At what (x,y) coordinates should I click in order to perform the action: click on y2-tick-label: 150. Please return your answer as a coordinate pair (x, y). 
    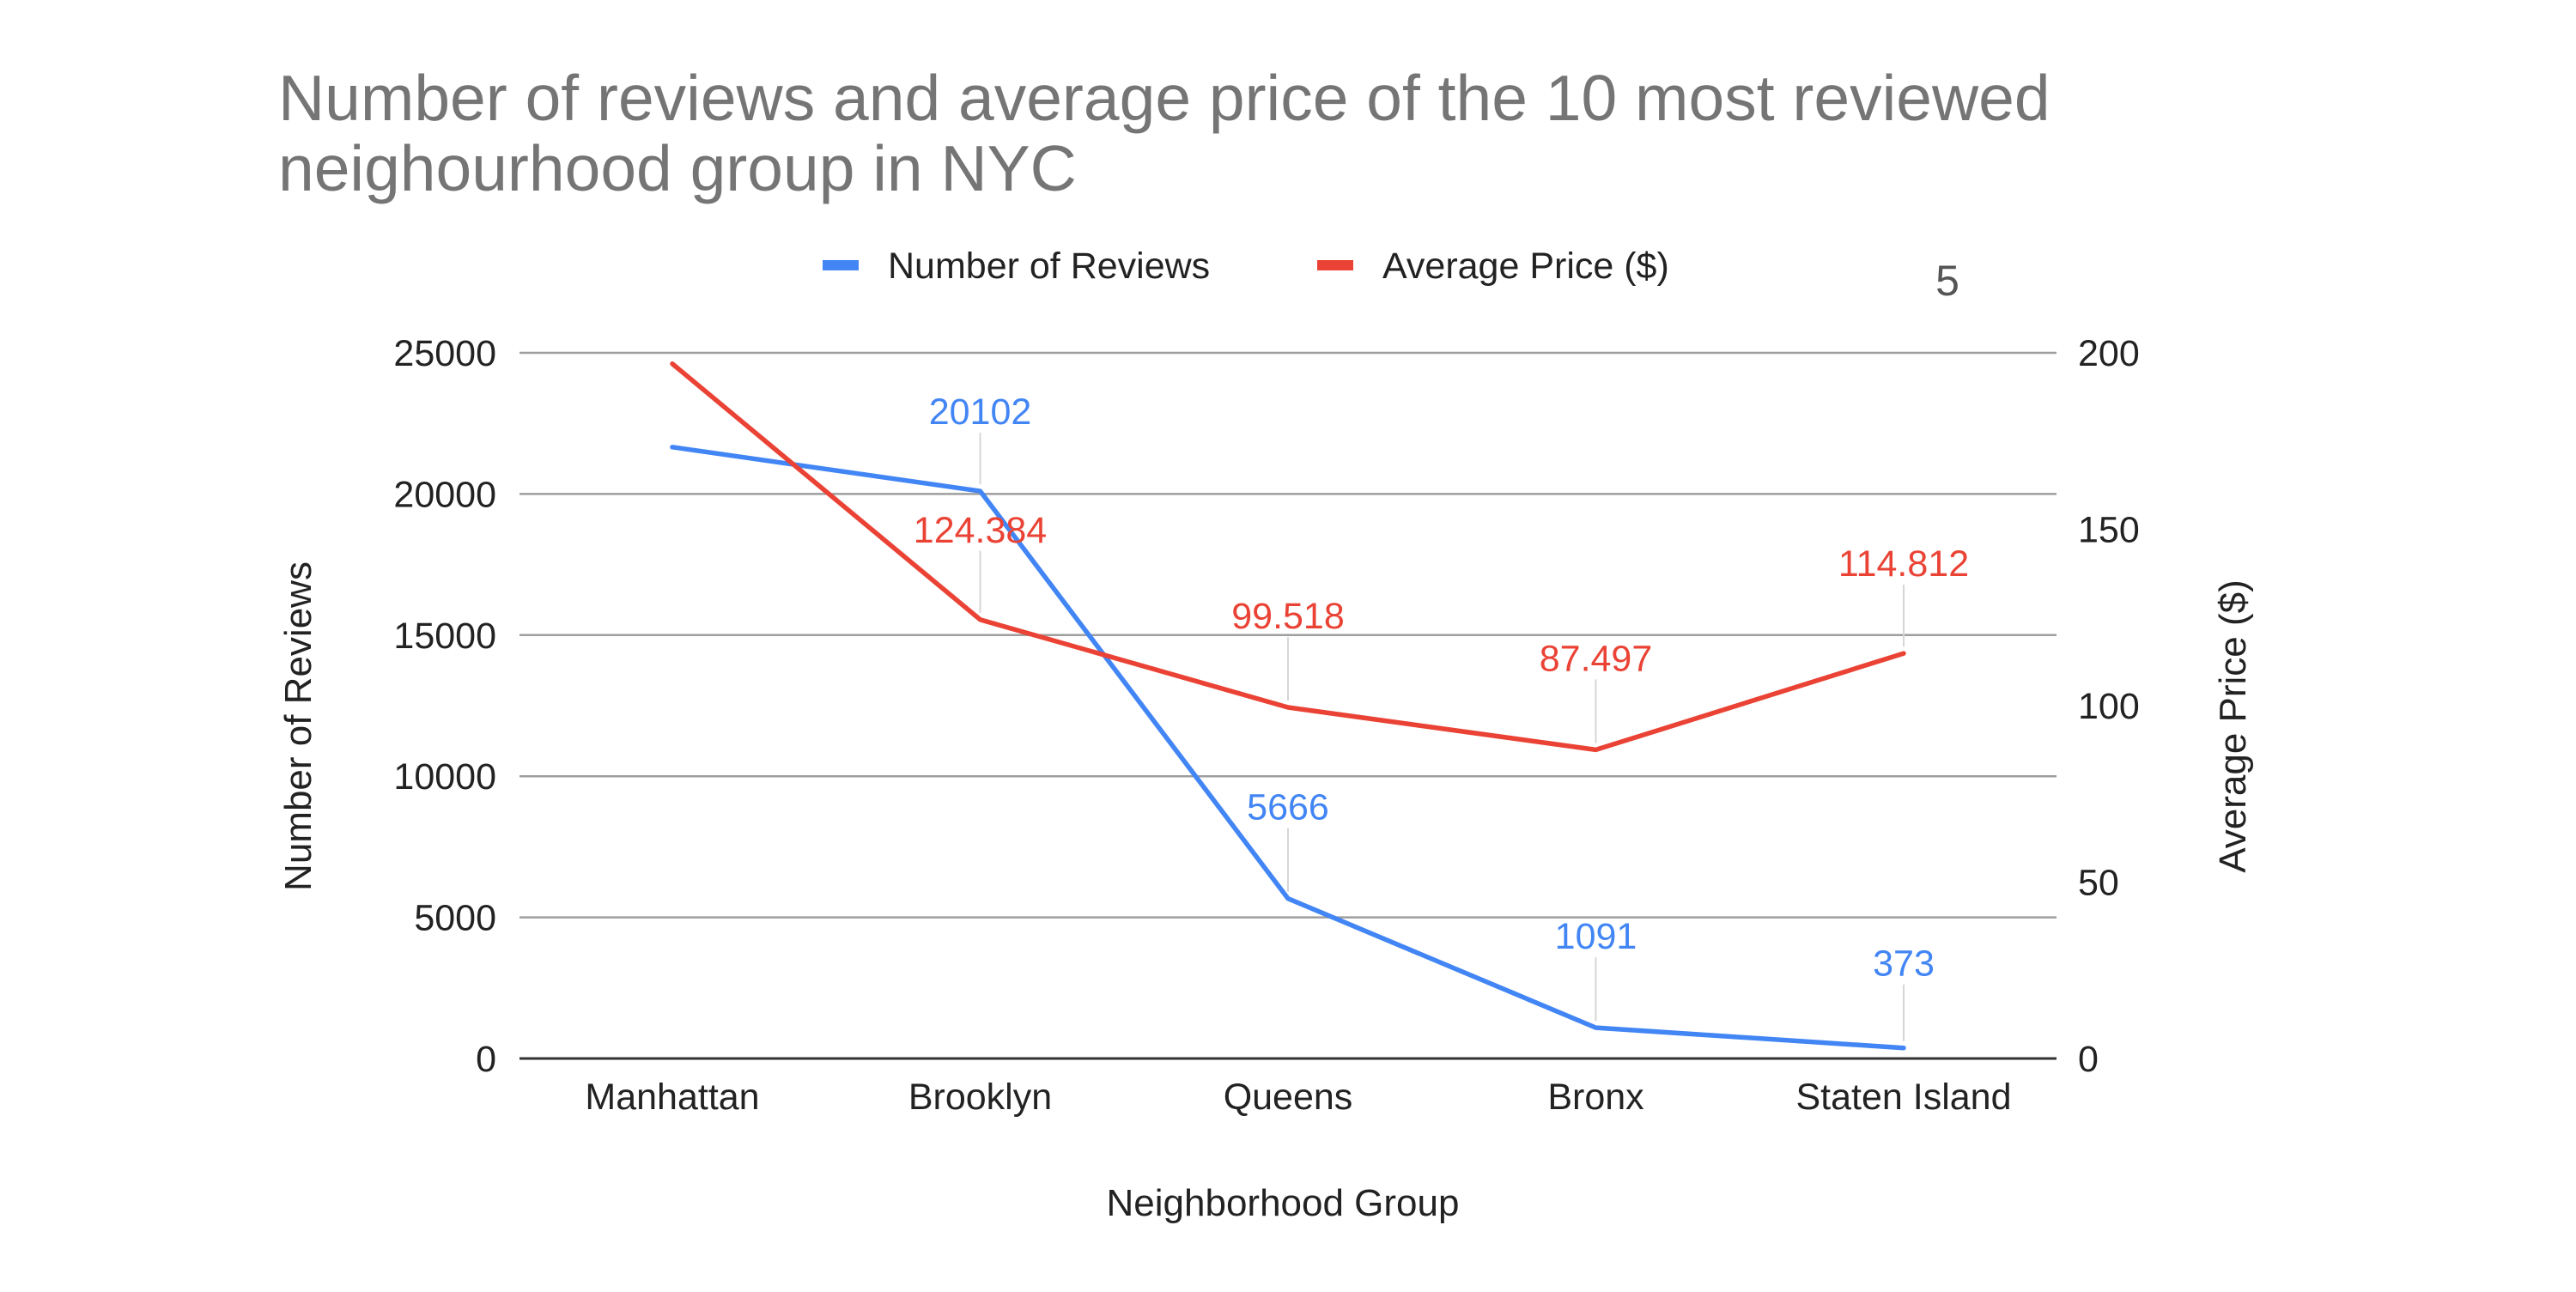
    Looking at the image, I should click on (2109, 530).